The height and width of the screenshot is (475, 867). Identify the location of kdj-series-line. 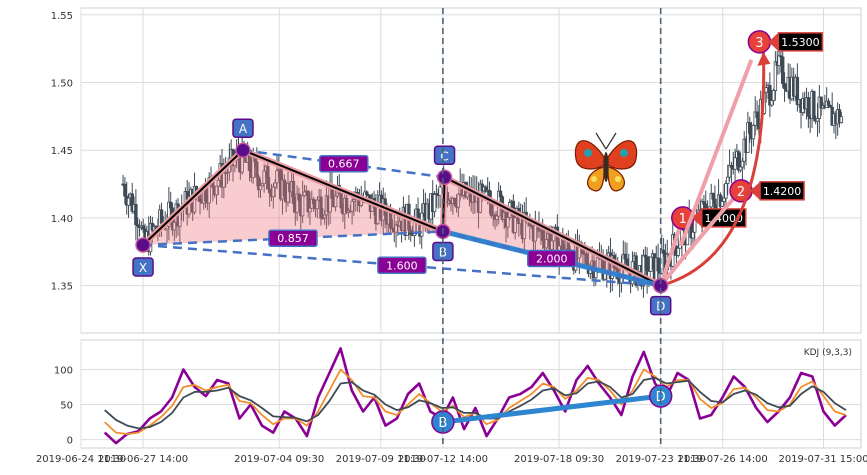
(475, 403).